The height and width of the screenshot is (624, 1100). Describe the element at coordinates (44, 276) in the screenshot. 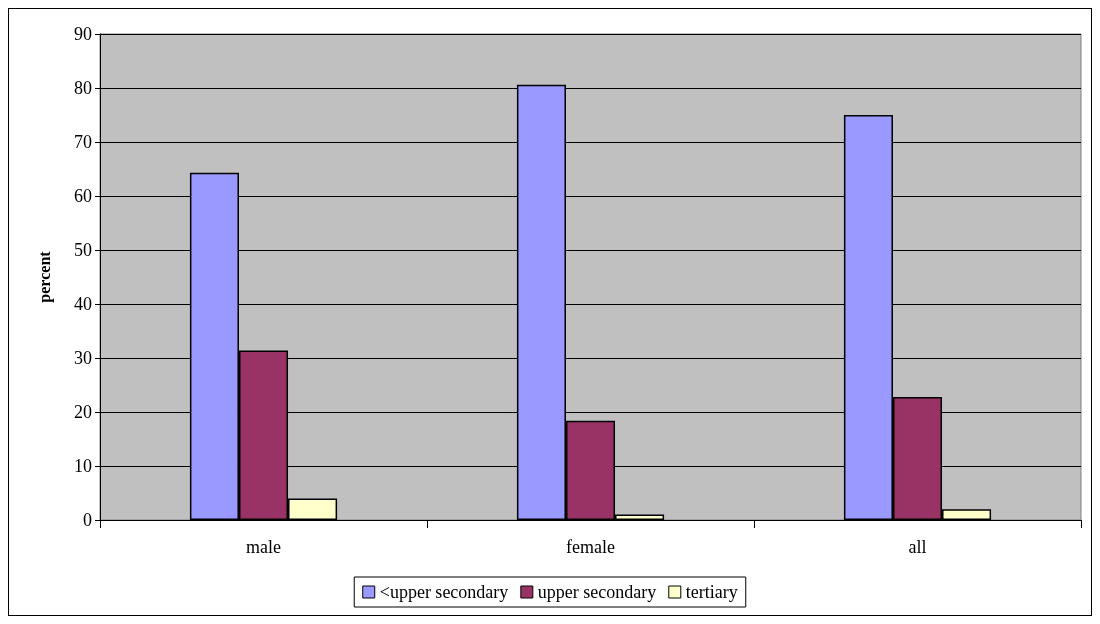

I see `y-axis-title: percent` at that location.